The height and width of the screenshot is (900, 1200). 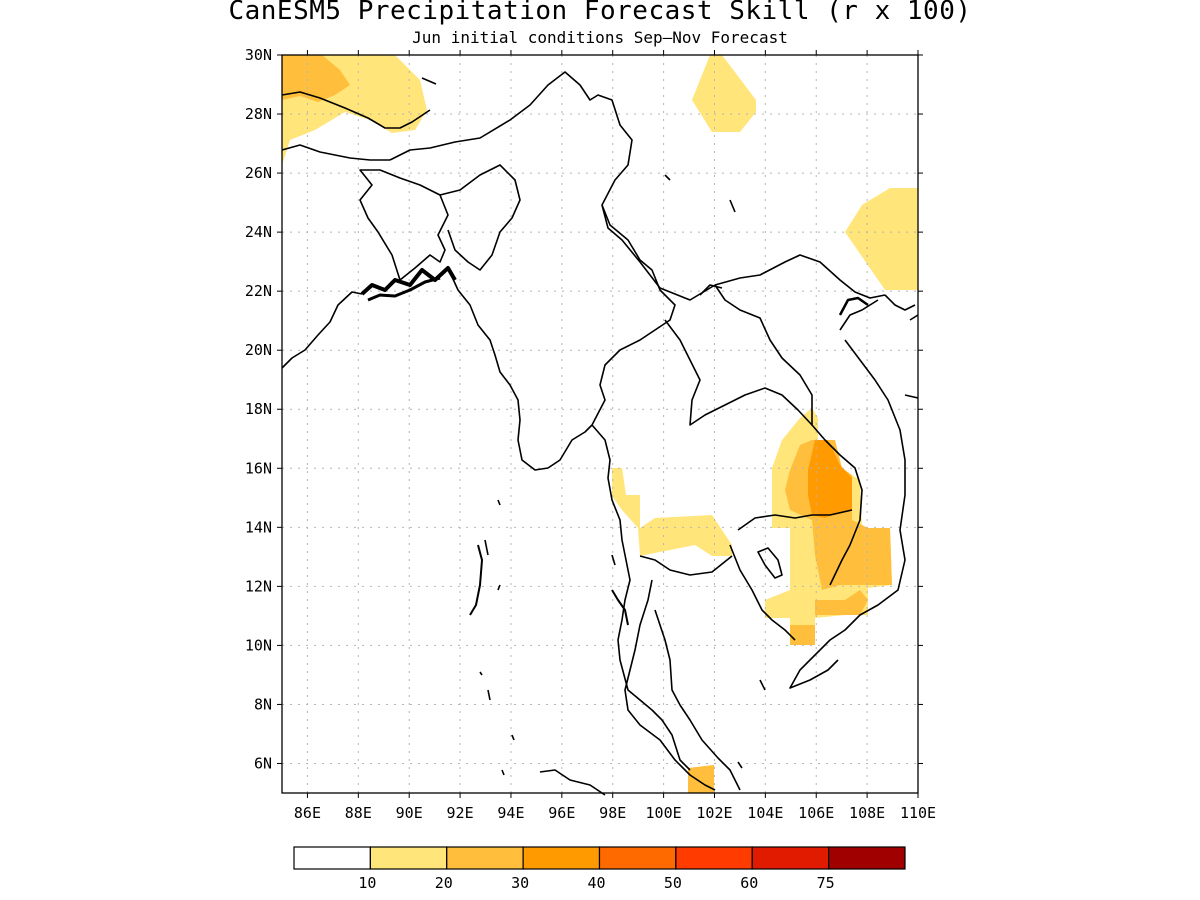 I want to click on lon-tick-label: 86E, so click(x=307, y=813).